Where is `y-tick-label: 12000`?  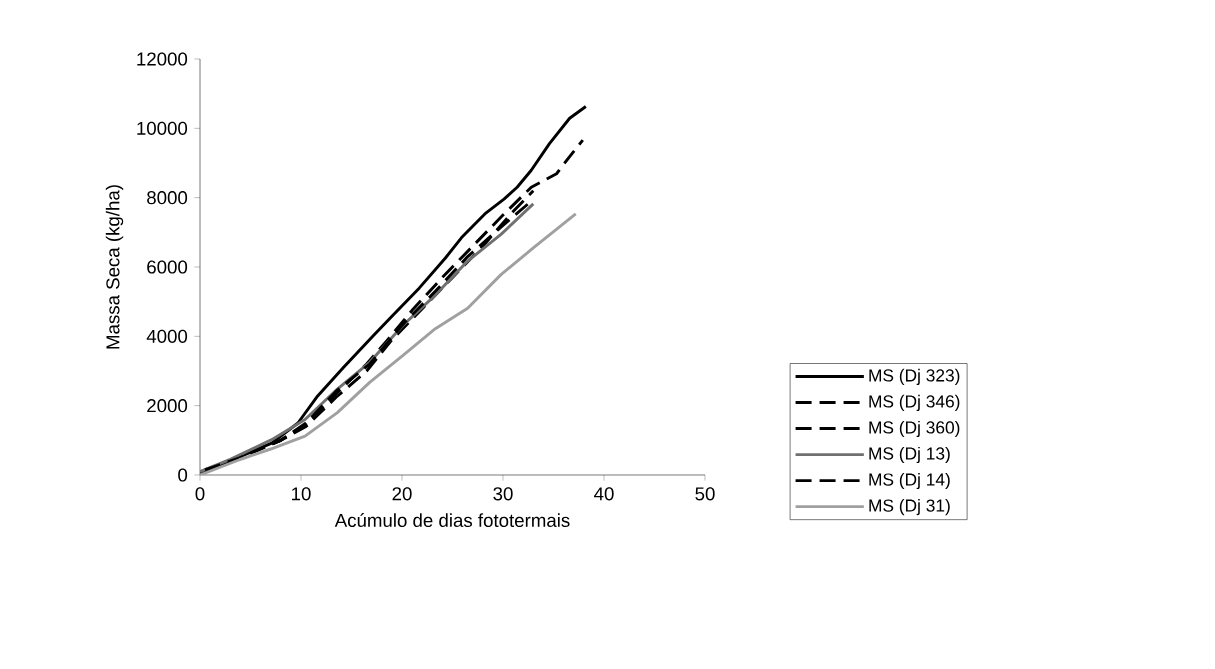 y-tick-label: 12000 is located at coordinates (162, 59).